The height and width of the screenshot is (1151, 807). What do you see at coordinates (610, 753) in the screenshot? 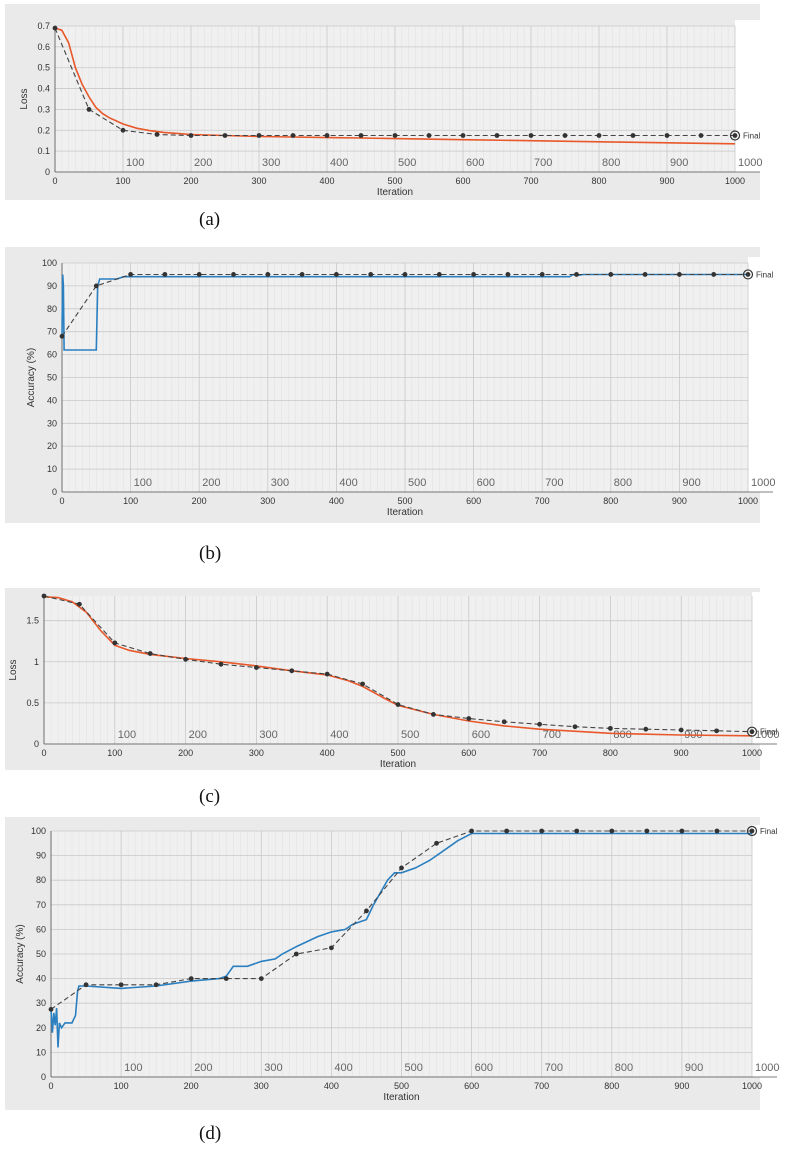
I see `x-tick-label: 800` at bounding box center [610, 753].